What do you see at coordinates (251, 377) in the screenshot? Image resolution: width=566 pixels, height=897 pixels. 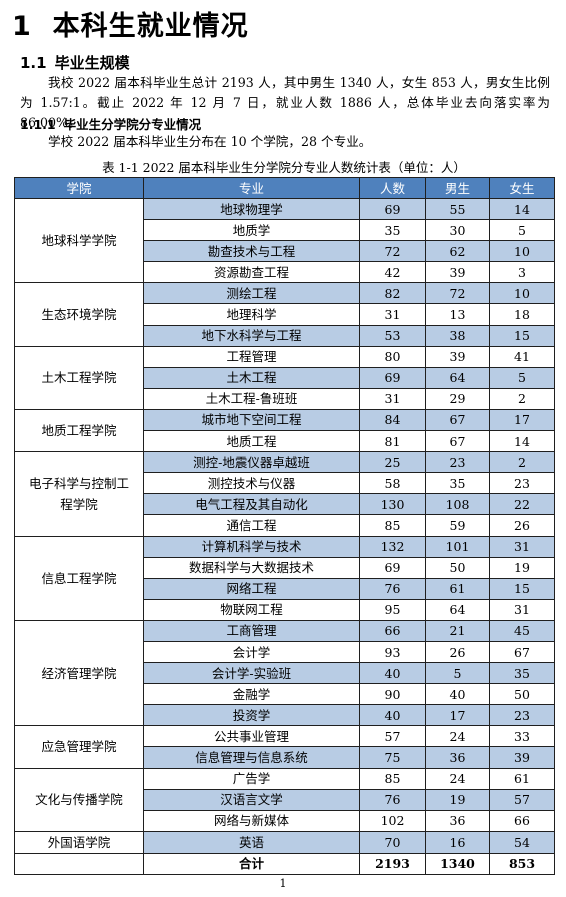 I see `major-cell: 土木工程` at bounding box center [251, 377].